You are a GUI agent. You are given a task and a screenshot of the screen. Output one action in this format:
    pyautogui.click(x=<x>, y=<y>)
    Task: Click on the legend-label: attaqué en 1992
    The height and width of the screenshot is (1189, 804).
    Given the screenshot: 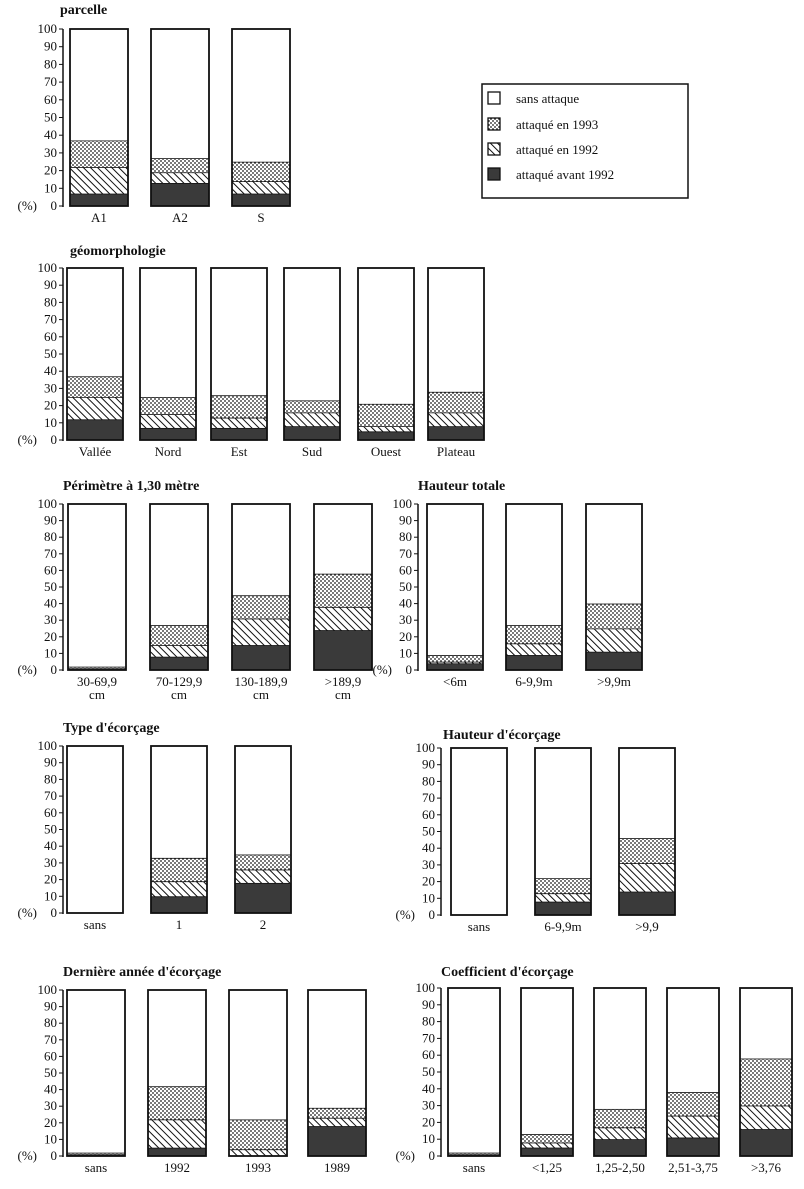 What is the action you would take?
    pyautogui.click(x=557, y=149)
    